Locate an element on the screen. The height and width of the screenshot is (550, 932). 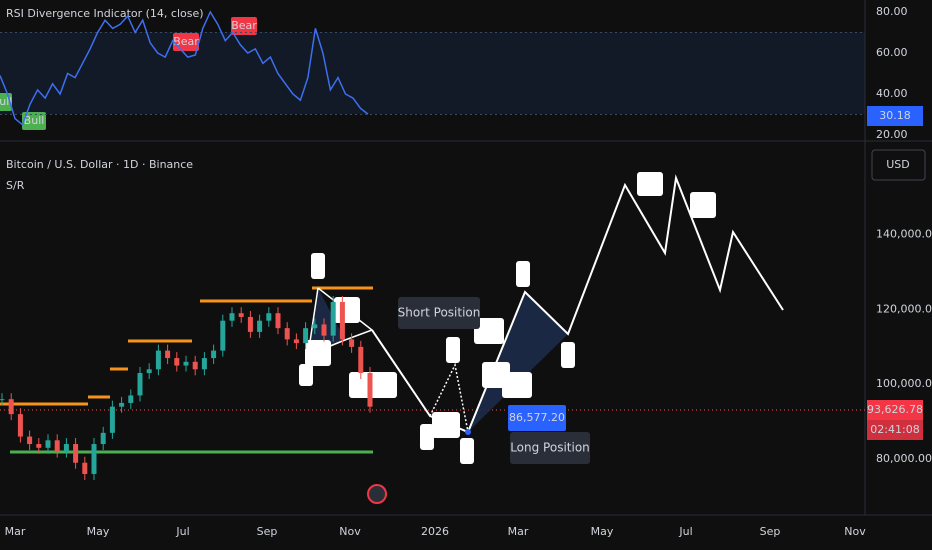
rsi-last-tag is located at coordinates (895, 116).